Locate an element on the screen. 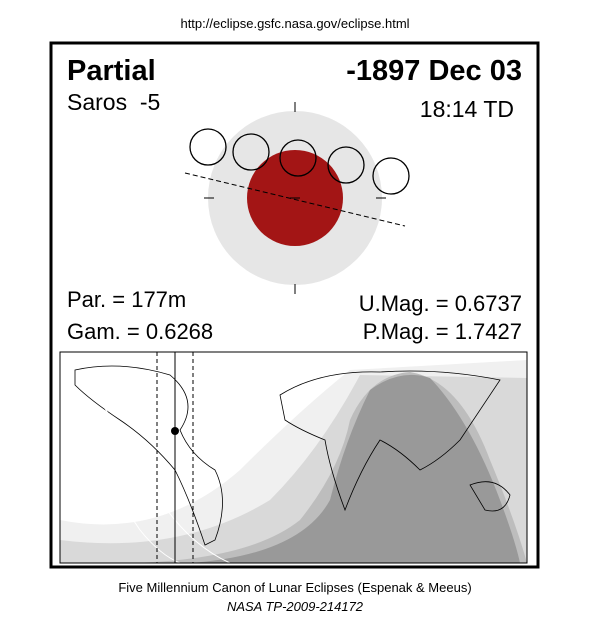  umbral-magnitude: U.Mag. = 0.6737 is located at coordinates (440, 303).